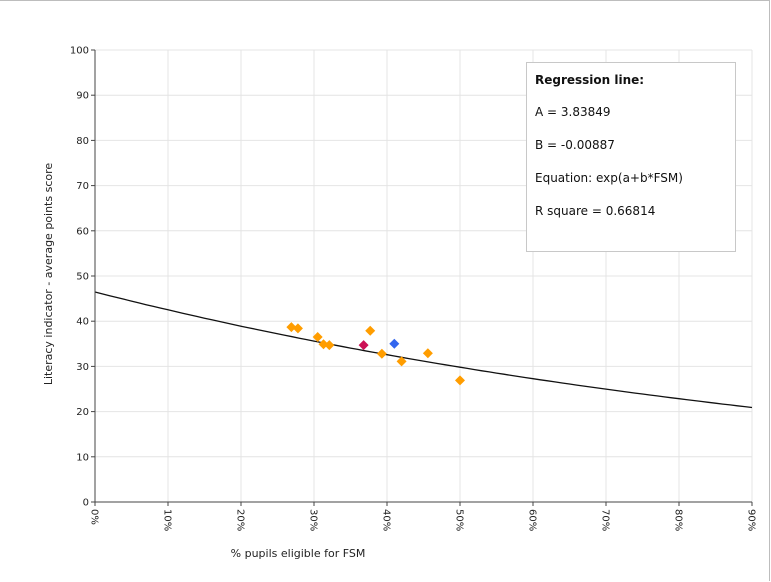 Image resolution: width=771 pixels, height=582 pixels. I want to click on y-tick-label: 20, so click(82, 412).